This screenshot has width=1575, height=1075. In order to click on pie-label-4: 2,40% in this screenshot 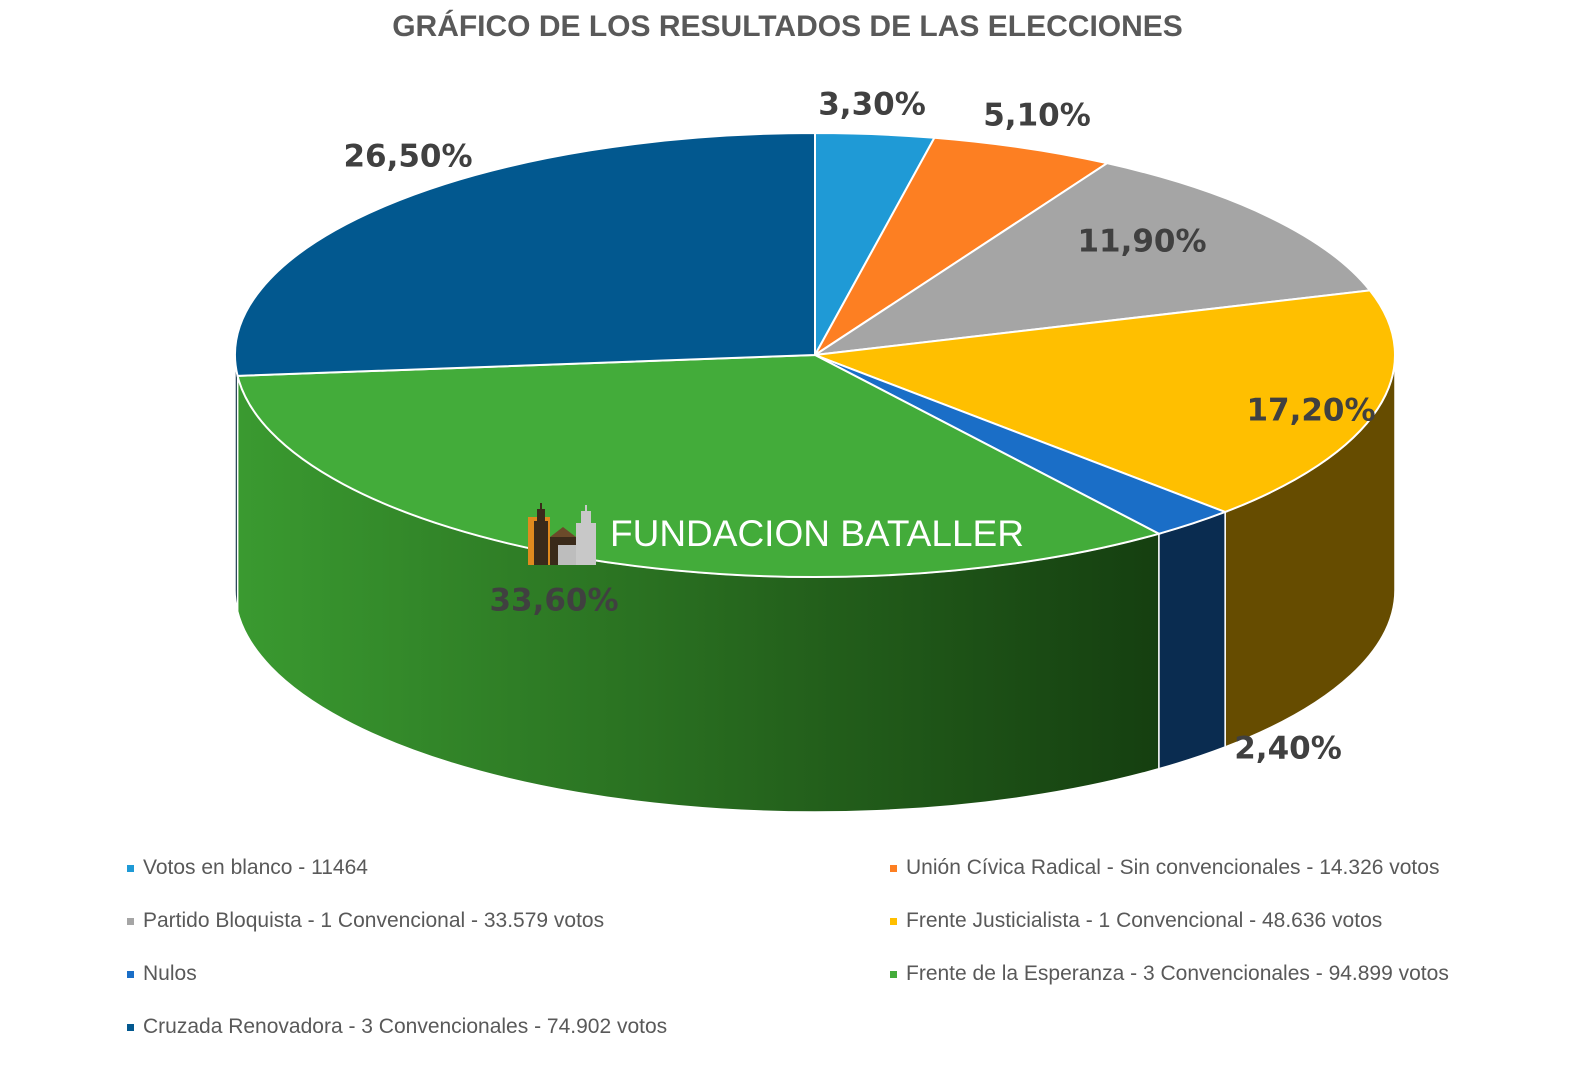, I will do `click(1288, 749)`.